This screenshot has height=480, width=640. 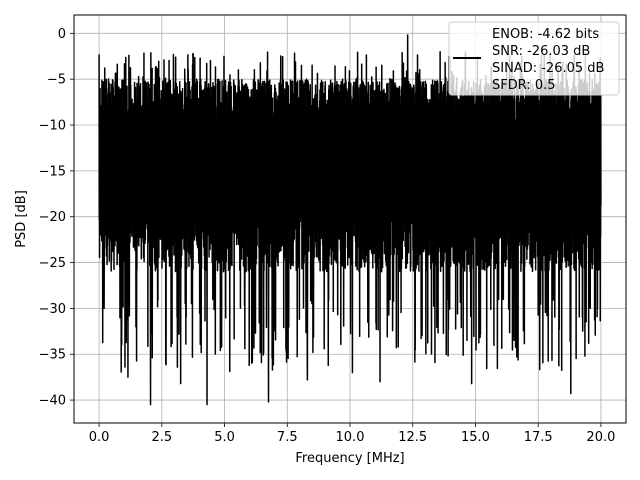 What do you see at coordinates (287, 437) in the screenshot?
I see `x-tick-label: 7.5` at bounding box center [287, 437].